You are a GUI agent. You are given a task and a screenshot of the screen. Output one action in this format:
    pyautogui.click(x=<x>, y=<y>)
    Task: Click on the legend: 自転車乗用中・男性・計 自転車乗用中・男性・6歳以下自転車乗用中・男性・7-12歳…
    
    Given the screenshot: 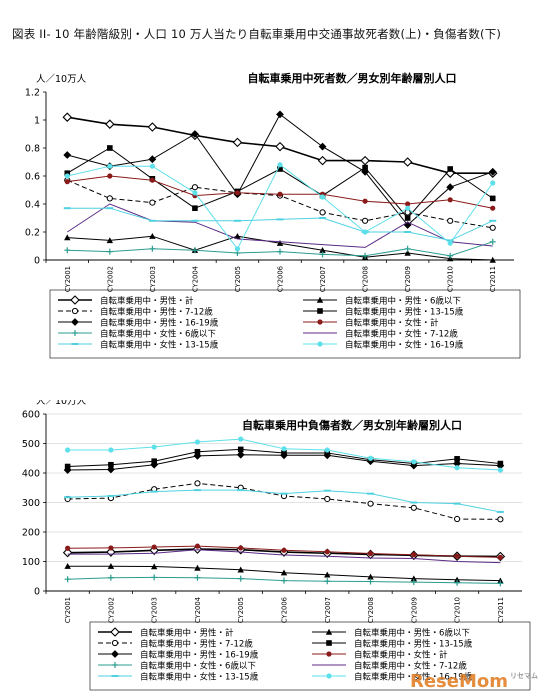 What is the action you would take?
    pyautogui.click(x=310, y=656)
    